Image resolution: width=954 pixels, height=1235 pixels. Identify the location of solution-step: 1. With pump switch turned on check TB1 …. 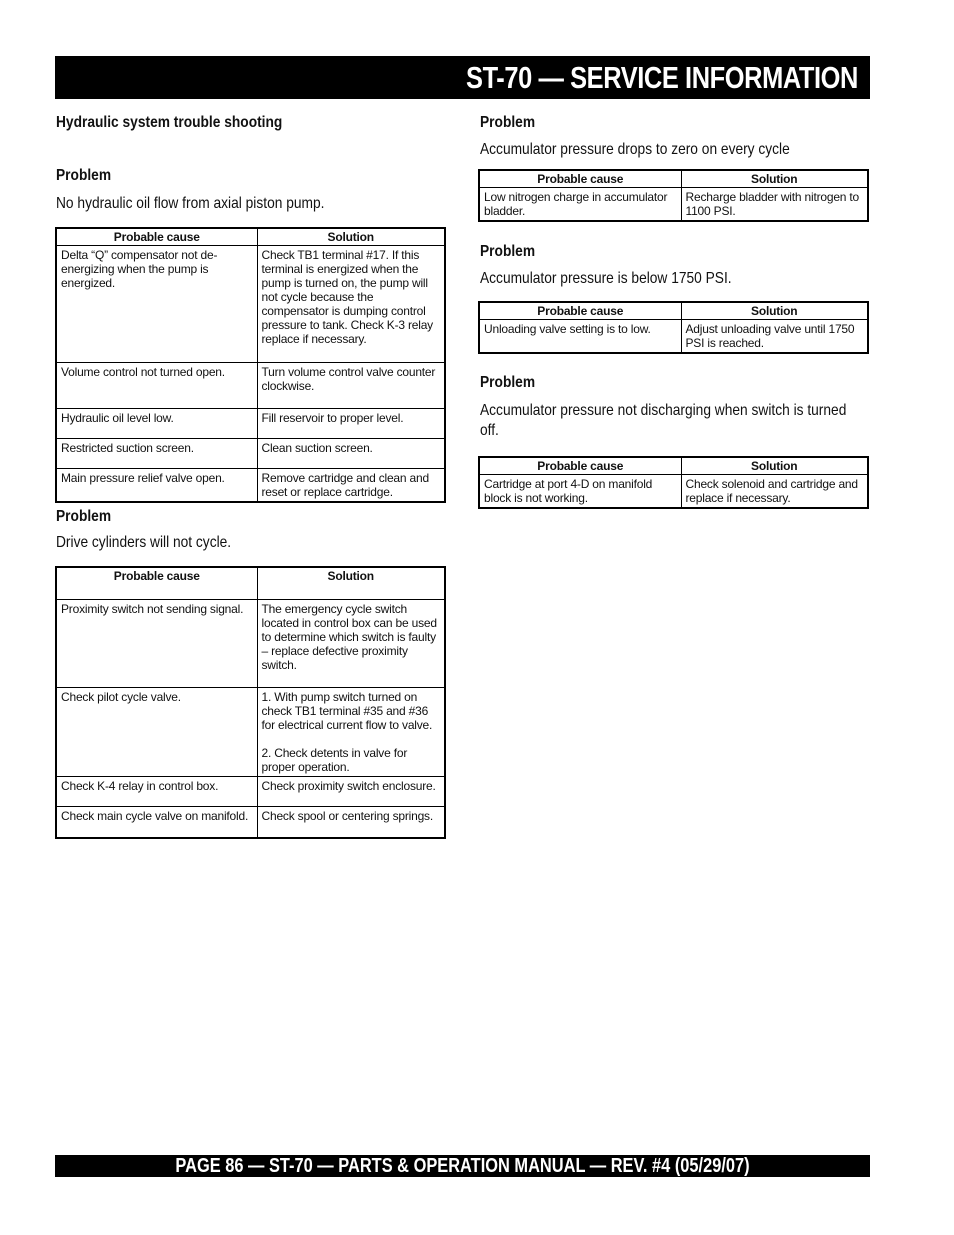
(347, 710).